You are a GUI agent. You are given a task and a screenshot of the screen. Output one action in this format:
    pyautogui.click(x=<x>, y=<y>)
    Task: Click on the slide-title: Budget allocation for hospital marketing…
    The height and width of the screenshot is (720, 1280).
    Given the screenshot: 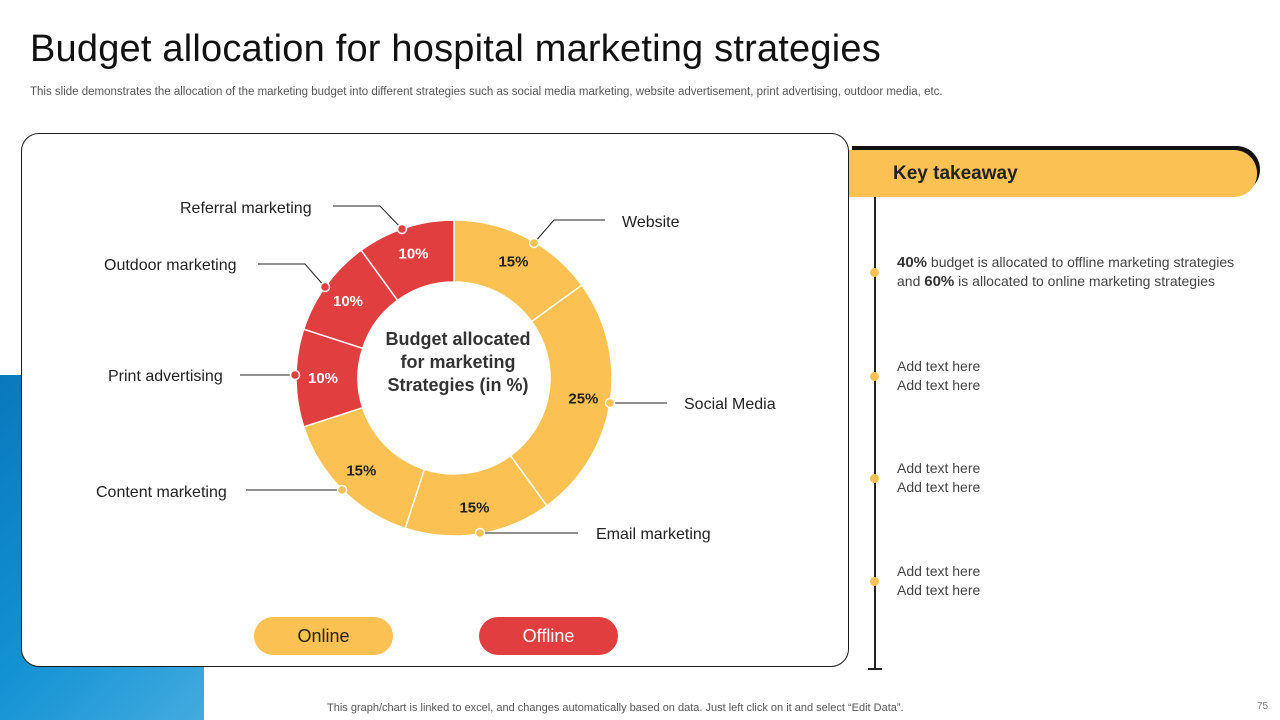 What is the action you would take?
    pyautogui.click(x=455, y=49)
    